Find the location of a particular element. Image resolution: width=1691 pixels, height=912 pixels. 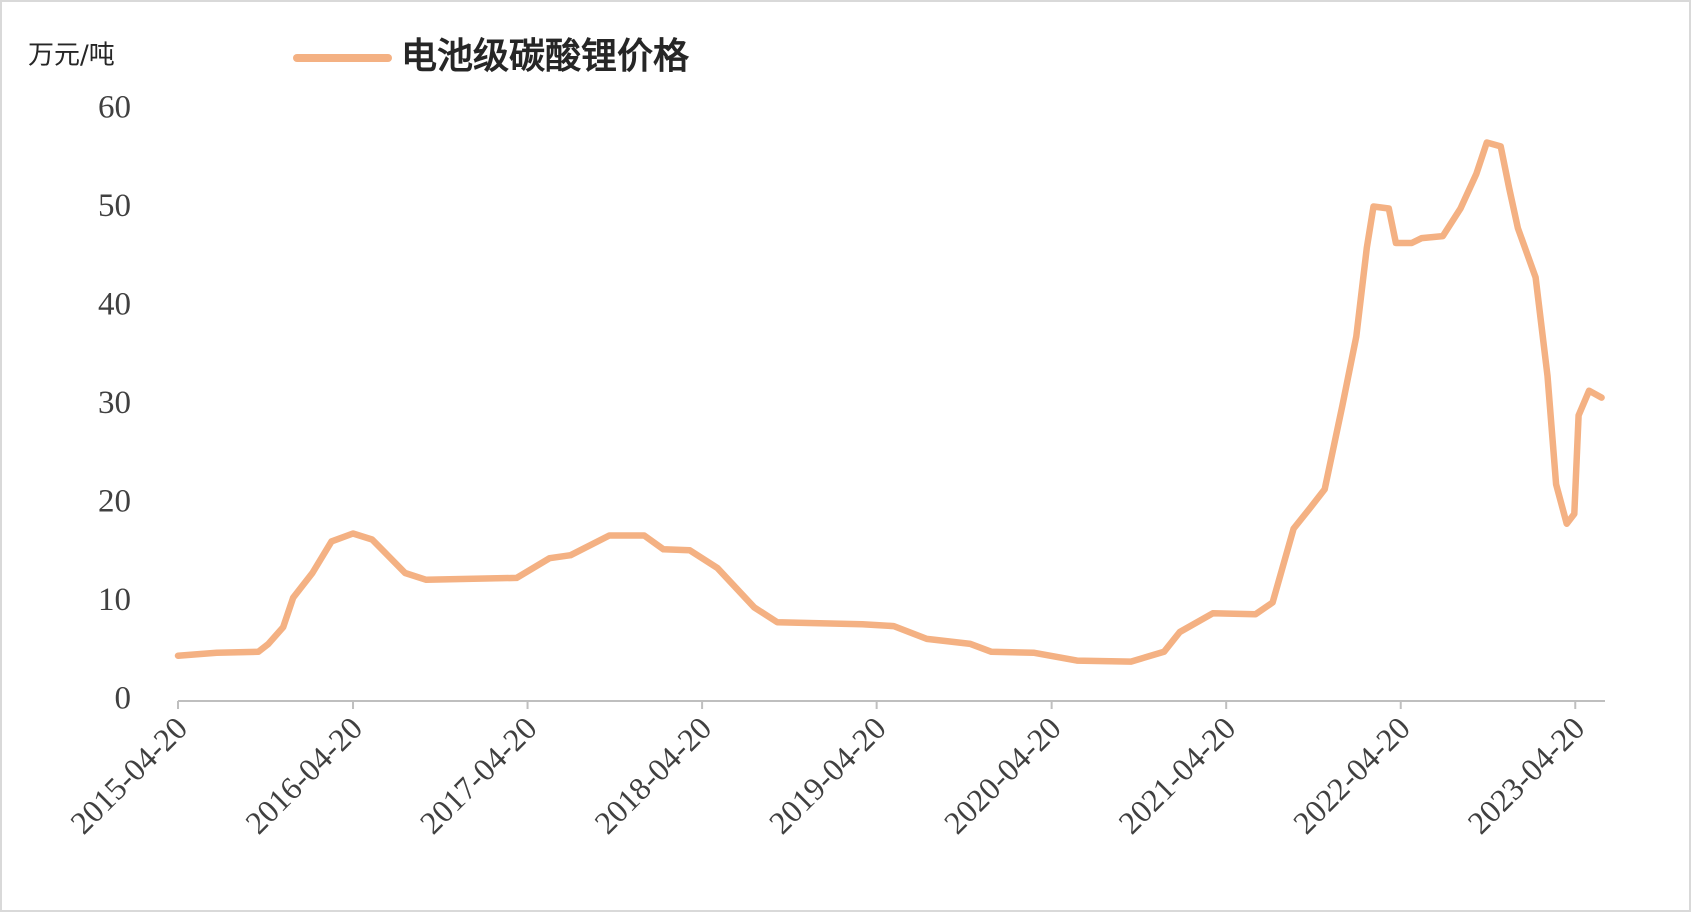

y-tick-label: 30 is located at coordinates (114, 403).